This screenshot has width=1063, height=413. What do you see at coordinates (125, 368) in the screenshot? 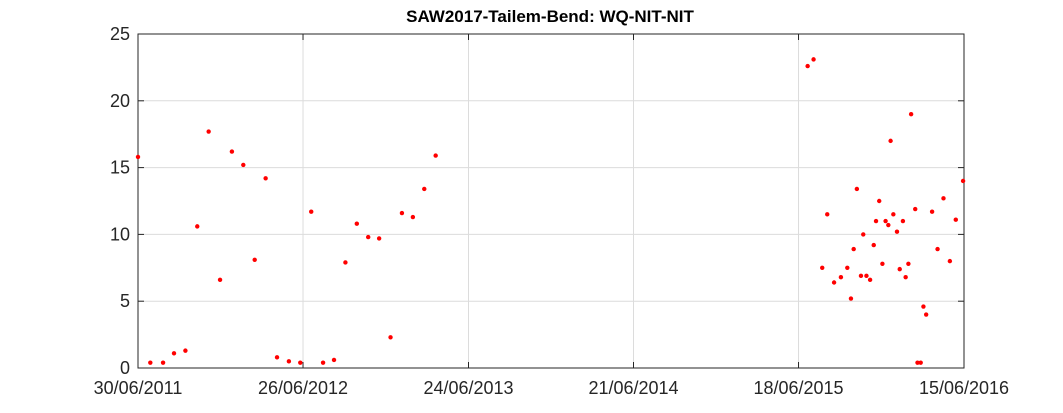
I see `y-tick-label: 0` at bounding box center [125, 368].